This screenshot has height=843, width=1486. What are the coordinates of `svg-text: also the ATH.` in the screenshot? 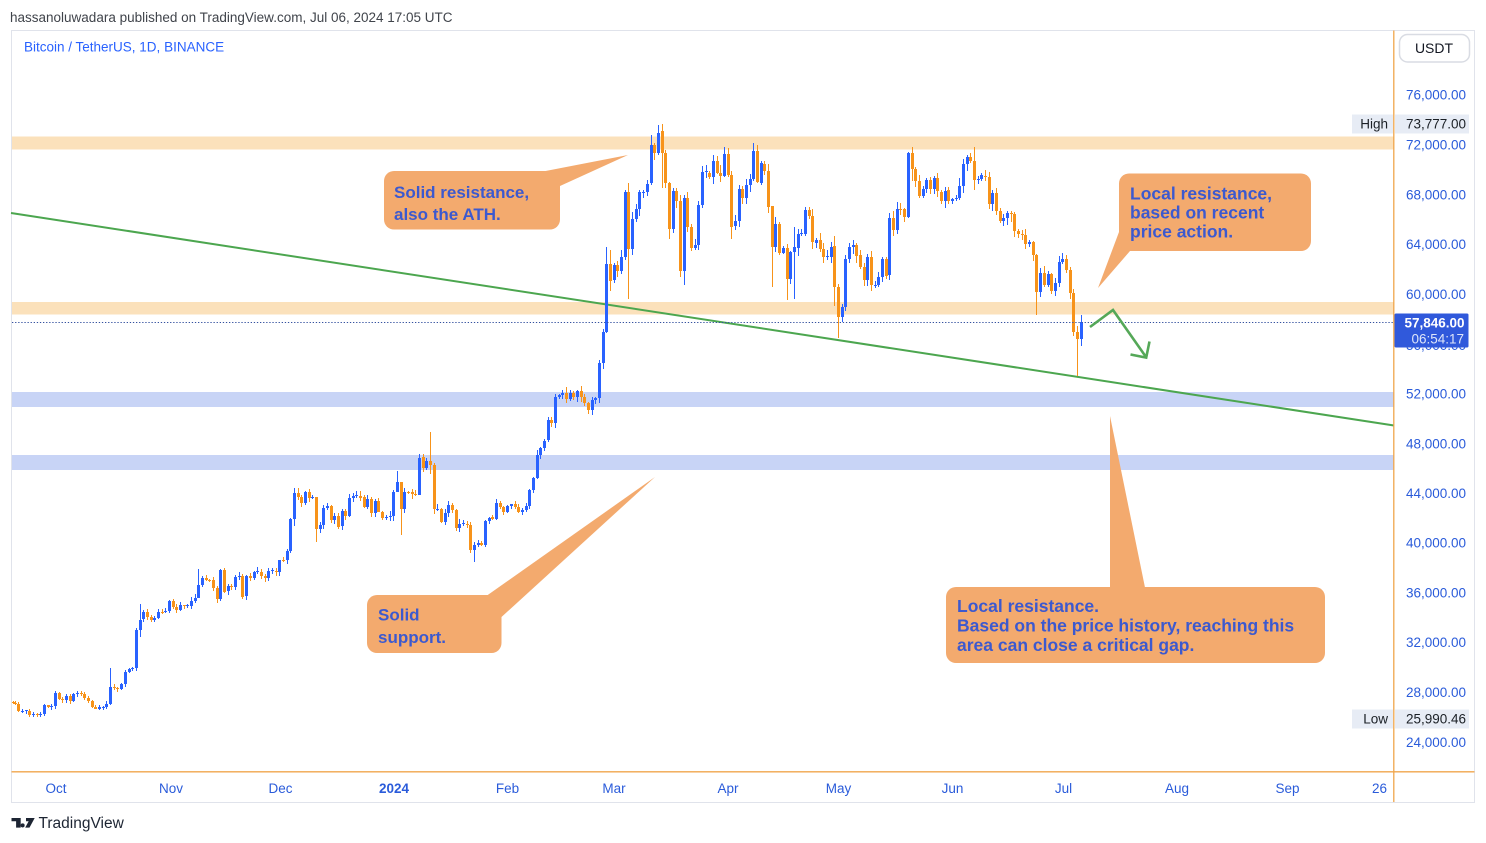 It's located at (447, 214).